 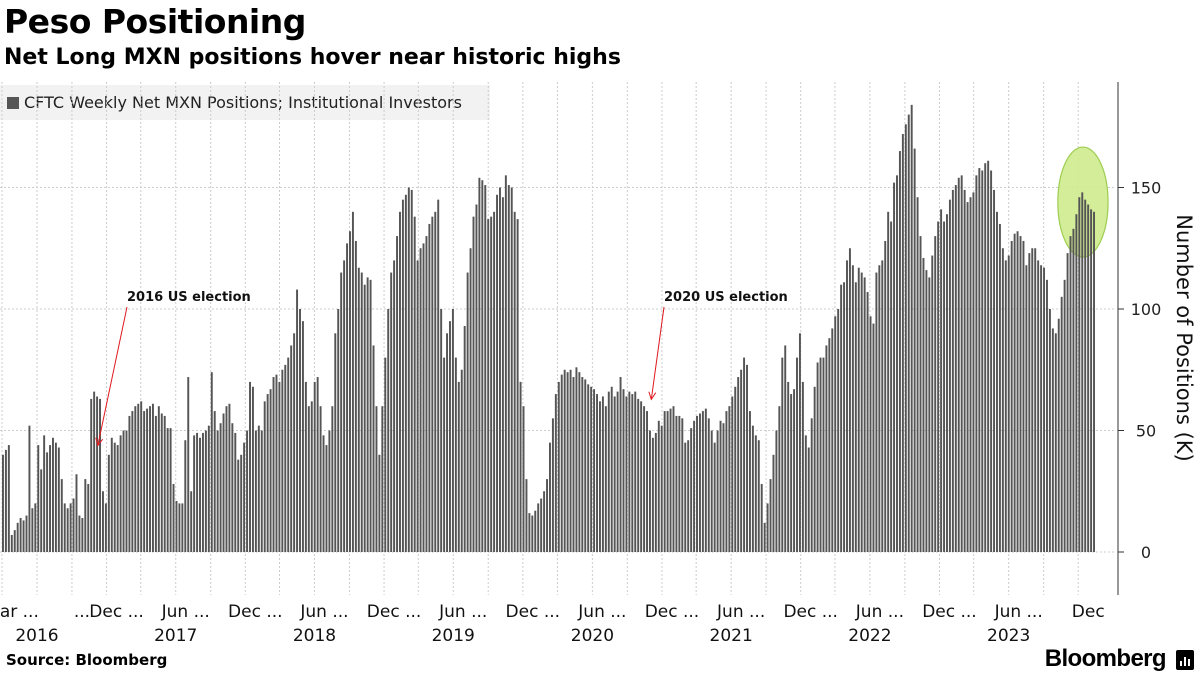 What do you see at coordinates (1146, 188) in the screenshot?
I see `y-tick-label: 150` at bounding box center [1146, 188].